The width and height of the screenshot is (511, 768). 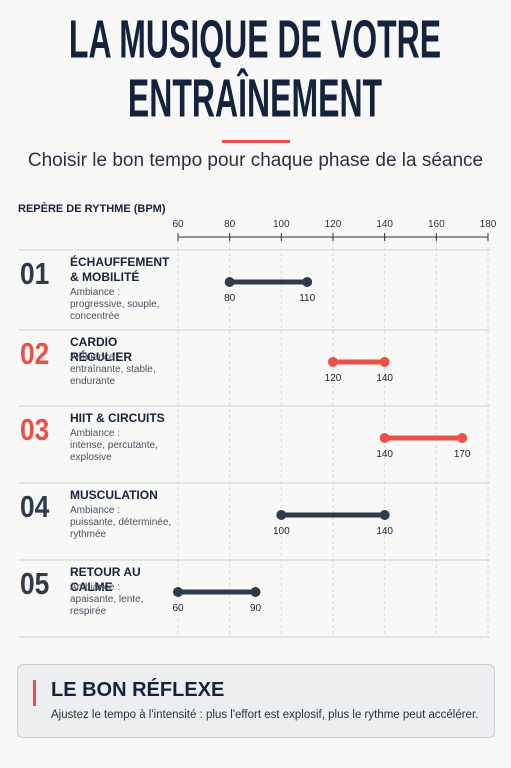 I want to click on value-label: 110, so click(x=307, y=298).